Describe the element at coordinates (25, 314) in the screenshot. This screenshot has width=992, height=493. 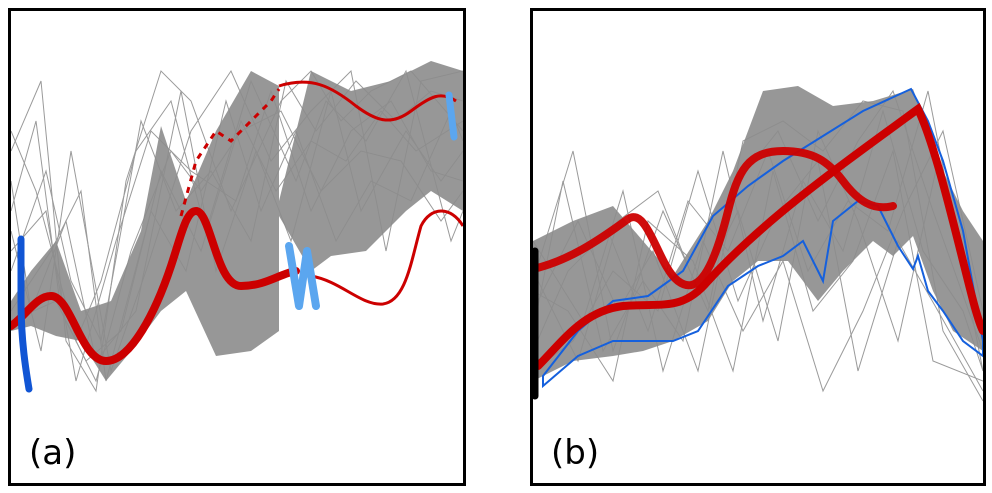
I see `marker-dark-blue-icon` at that location.